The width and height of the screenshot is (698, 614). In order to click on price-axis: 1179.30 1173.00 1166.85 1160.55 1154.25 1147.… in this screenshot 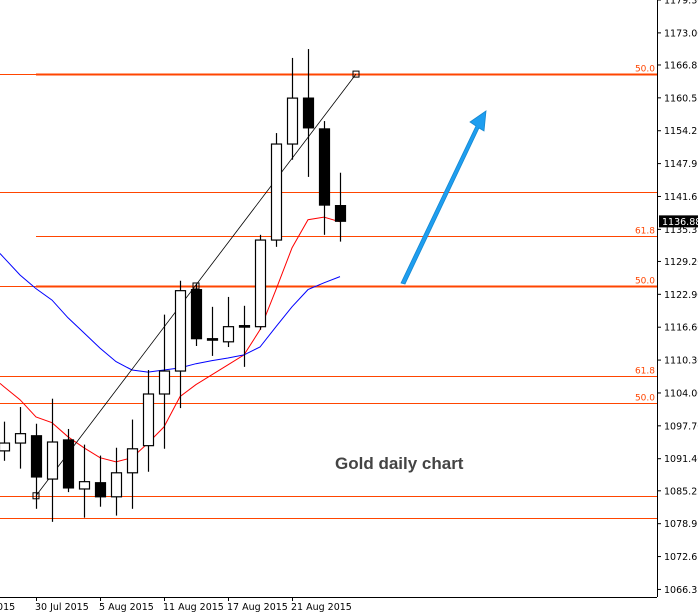, I will do `click(677, 298)`.